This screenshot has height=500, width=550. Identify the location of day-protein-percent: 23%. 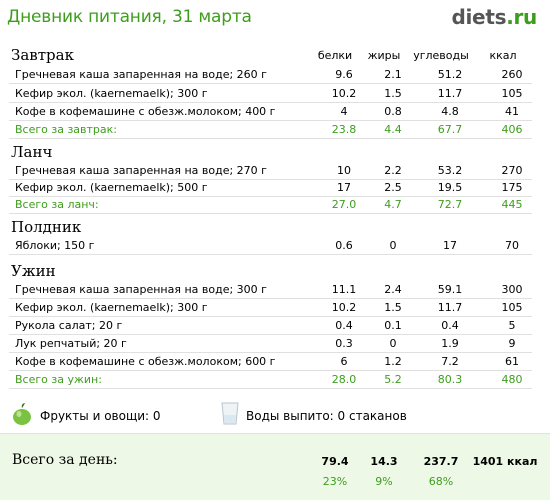
(335, 481).